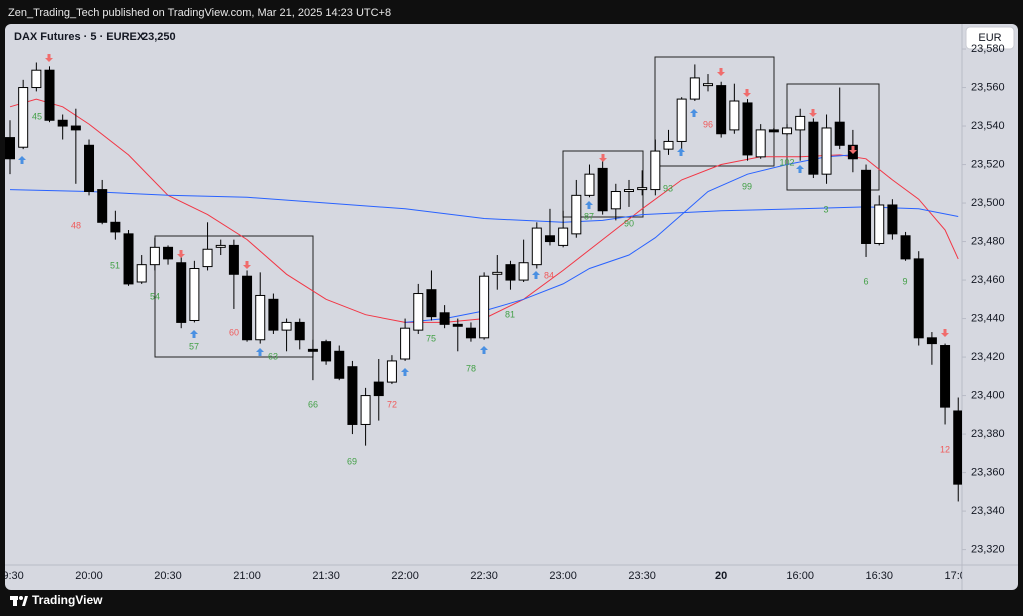  What do you see at coordinates (800, 576) in the screenshot?
I see `x-tick-label: 16:00` at bounding box center [800, 576].